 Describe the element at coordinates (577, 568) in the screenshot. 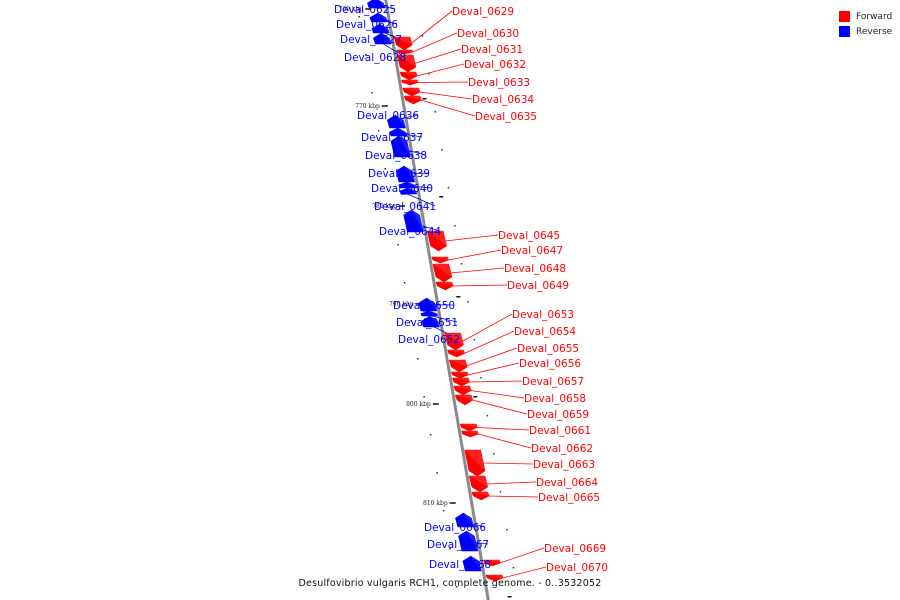

I see `gene-label: Deval_0670` at that location.